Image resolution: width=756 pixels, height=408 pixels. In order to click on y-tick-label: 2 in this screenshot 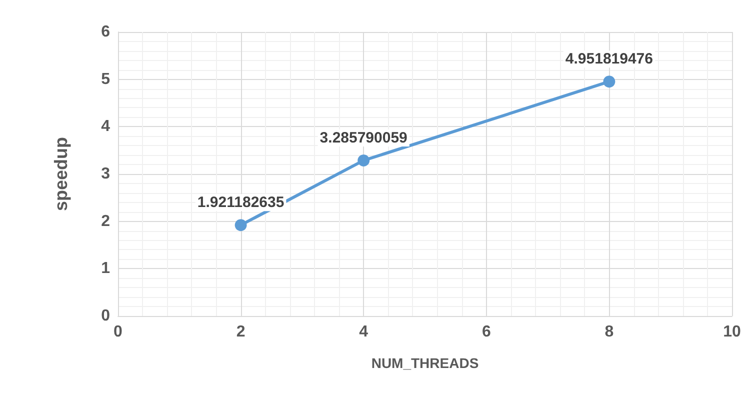, I will do `click(105, 221)`.